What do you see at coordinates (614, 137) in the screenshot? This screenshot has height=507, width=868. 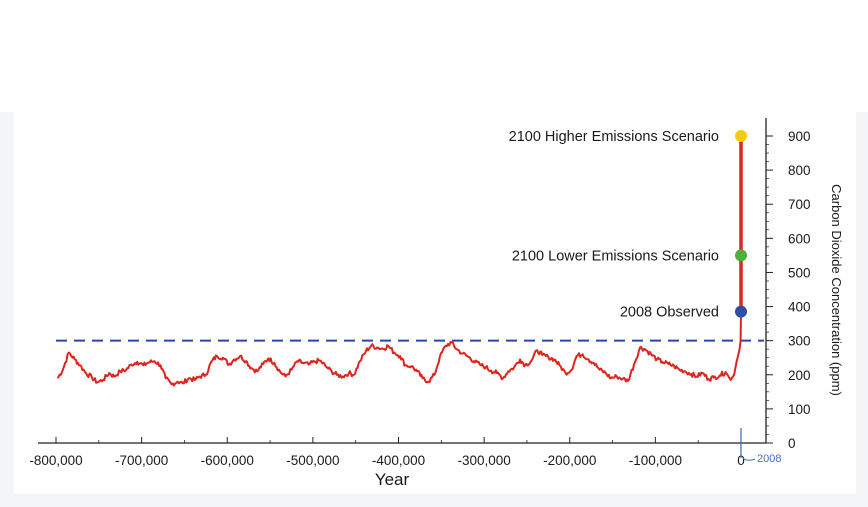 I see `marker-label: 2100 Higher Emissions Scenario` at bounding box center [614, 137].